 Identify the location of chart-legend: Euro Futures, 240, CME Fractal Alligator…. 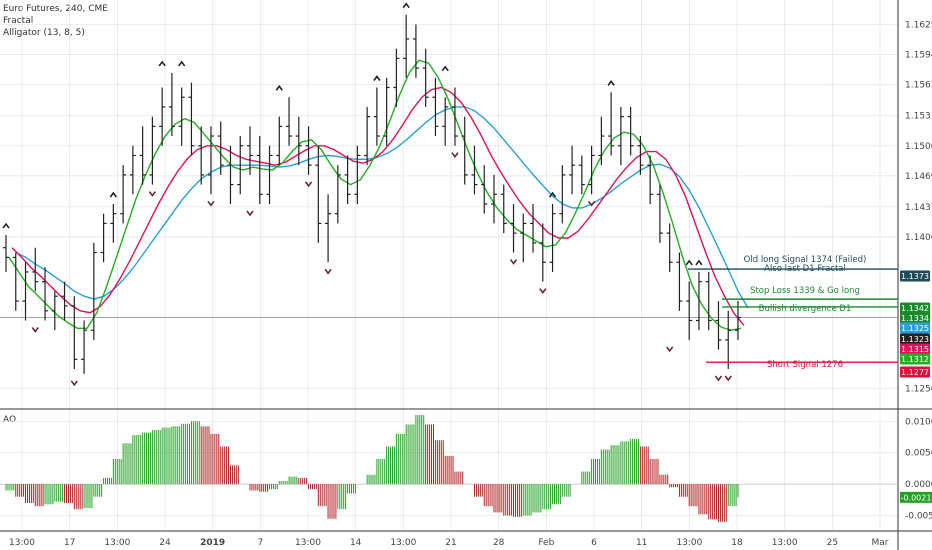
(55, 21).